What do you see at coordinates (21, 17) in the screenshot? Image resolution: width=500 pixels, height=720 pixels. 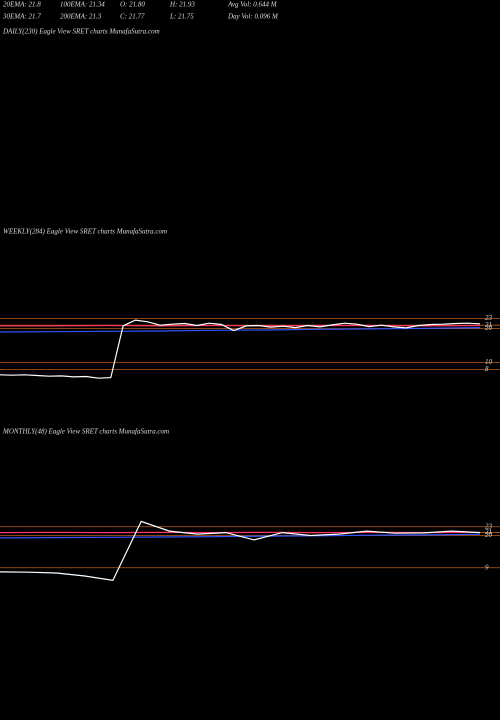 I see `header-text: 30EMA: 21.7` at bounding box center [21, 17].